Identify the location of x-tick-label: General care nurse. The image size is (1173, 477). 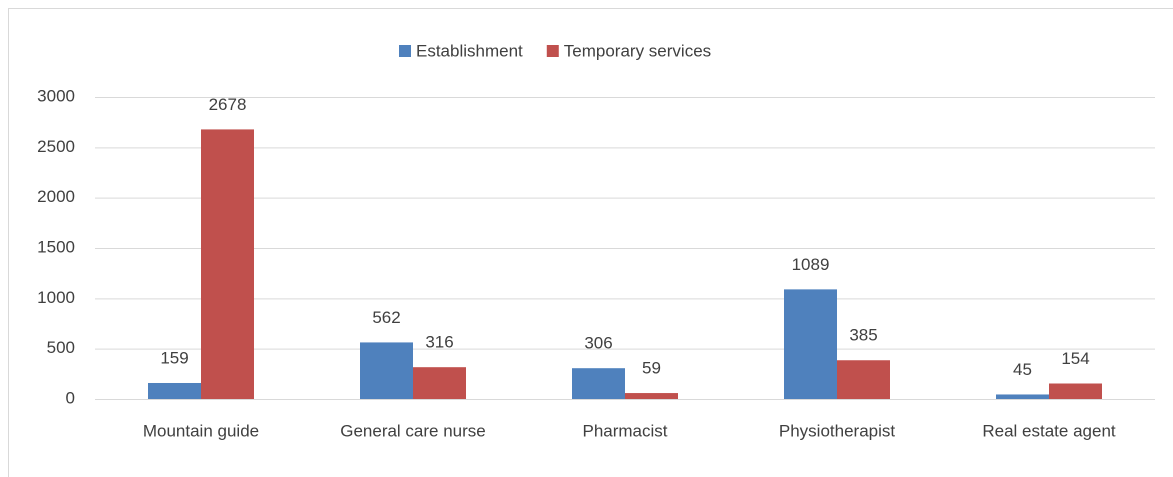
(413, 430).